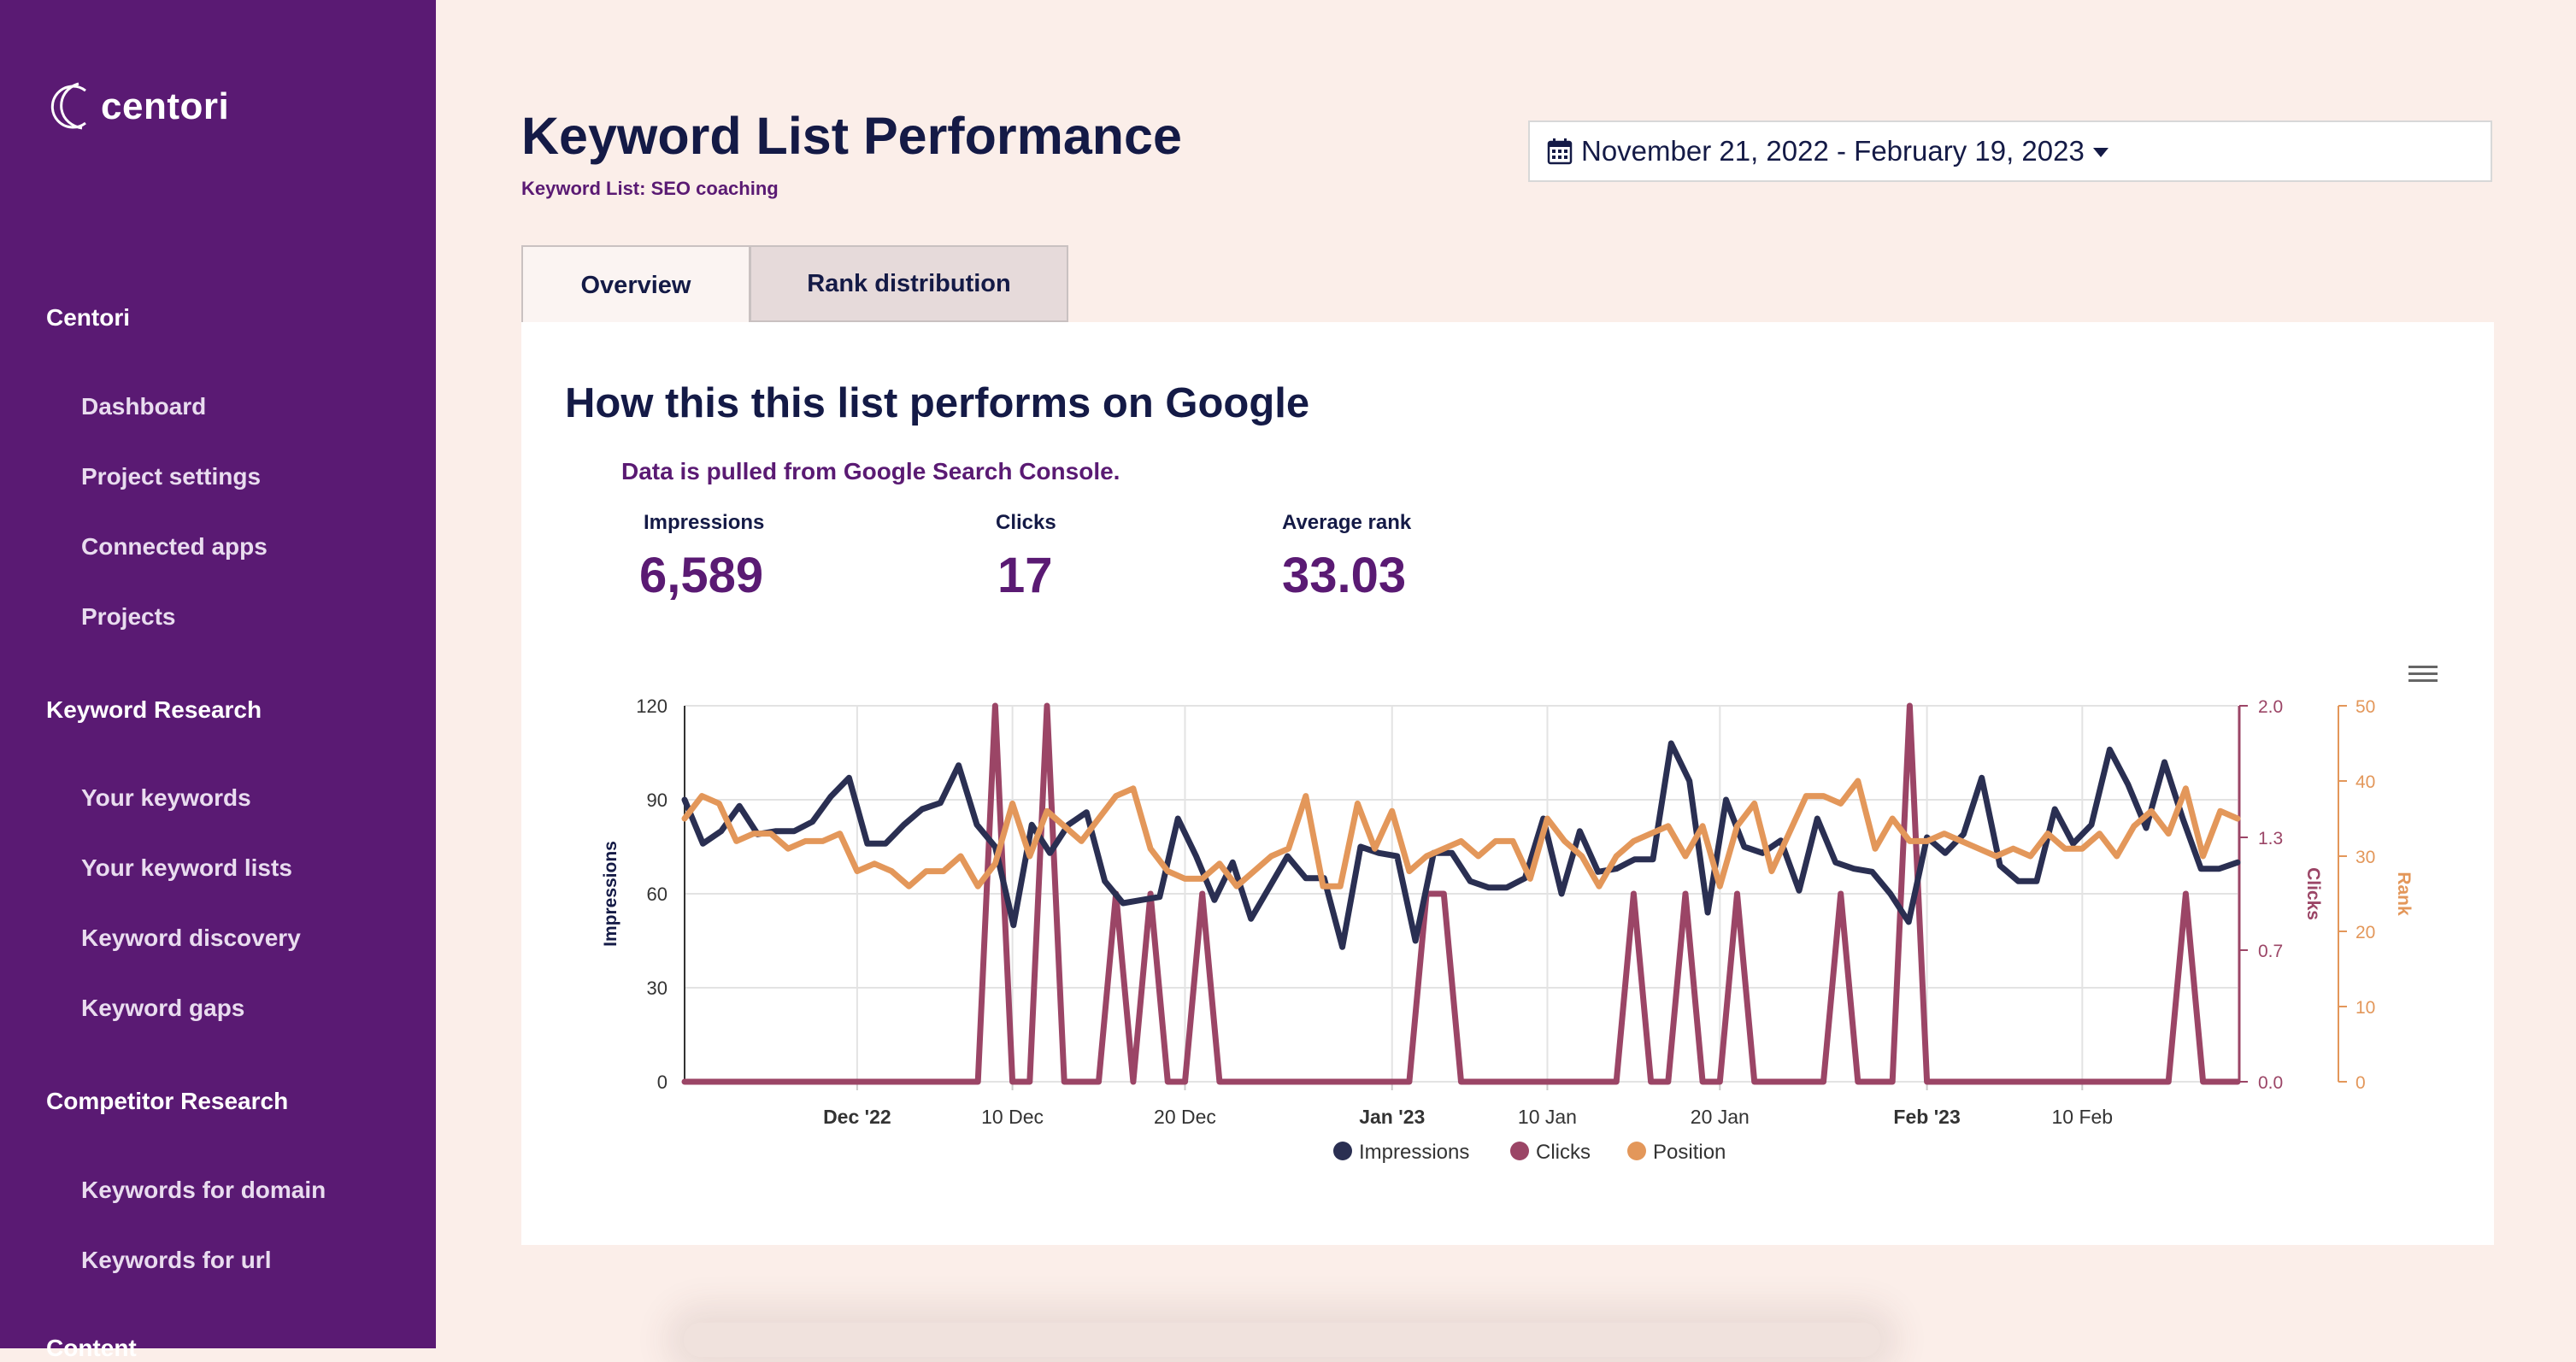 Image resolution: width=2576 pixels, height=1362 pixels. I want to click on x-tick-label: 10 Dec, so click(1012, 1117).